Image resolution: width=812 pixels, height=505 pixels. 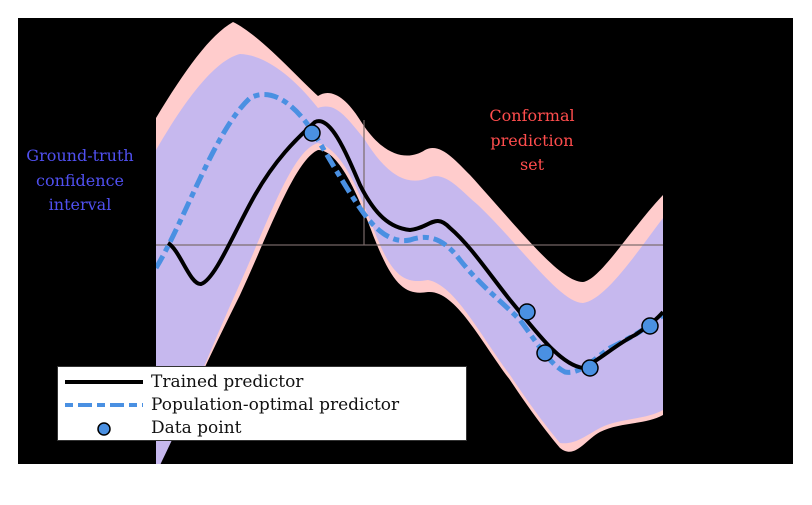 What do you see at coordinates (532, 115) in the screenshot?
I see `annotation-line: Conformal` at bounding box center [532, 115].